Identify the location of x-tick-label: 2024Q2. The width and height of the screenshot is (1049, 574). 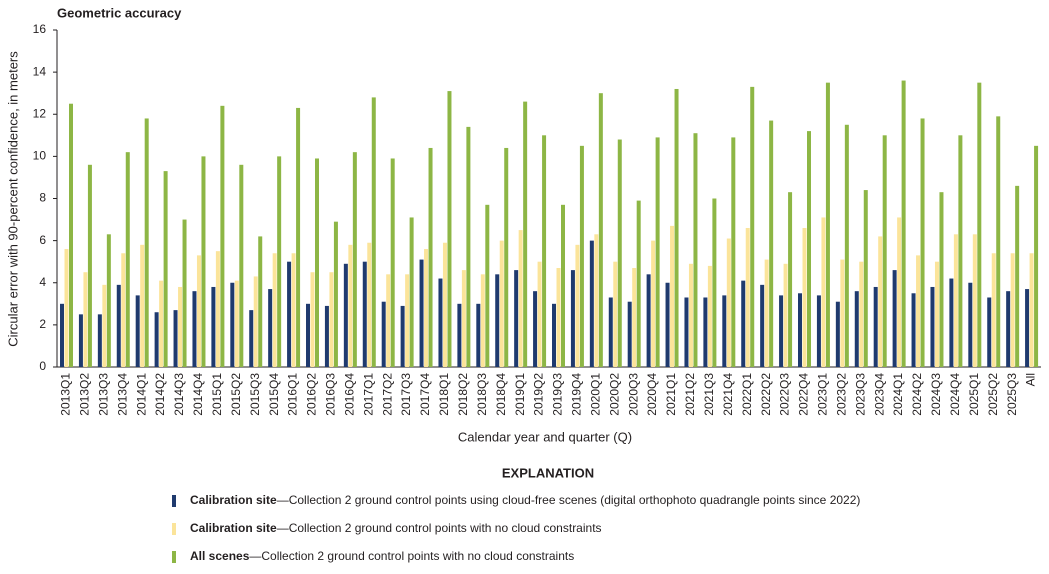
(917, 394).